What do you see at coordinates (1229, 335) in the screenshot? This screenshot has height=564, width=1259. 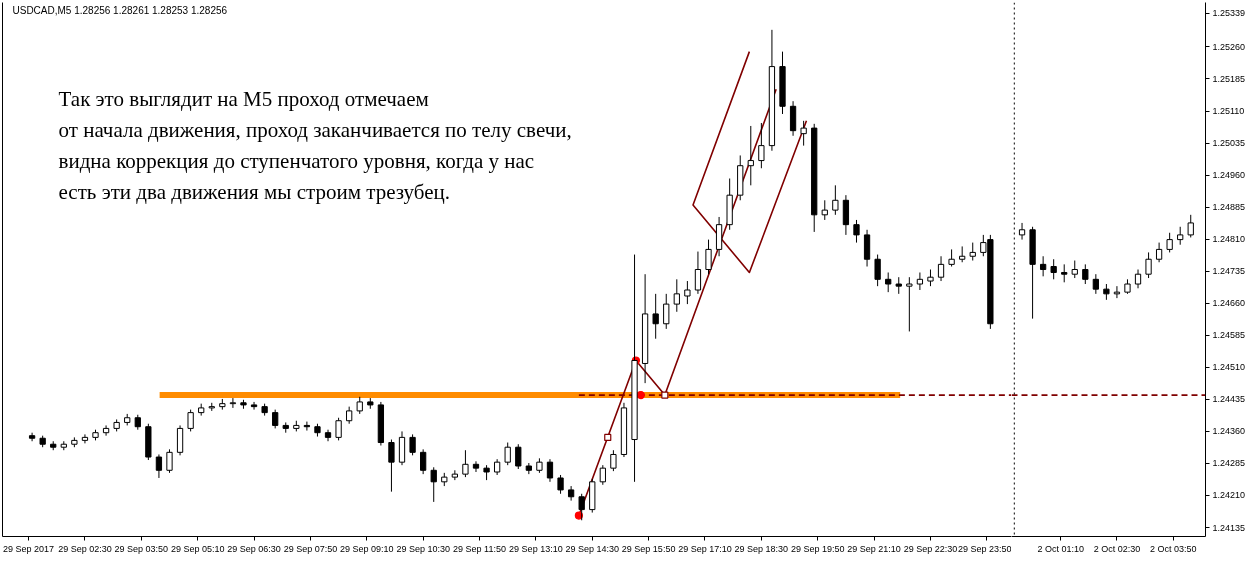 I see `y-tick-label: 1.24585` at bounding box center [1229, 335].